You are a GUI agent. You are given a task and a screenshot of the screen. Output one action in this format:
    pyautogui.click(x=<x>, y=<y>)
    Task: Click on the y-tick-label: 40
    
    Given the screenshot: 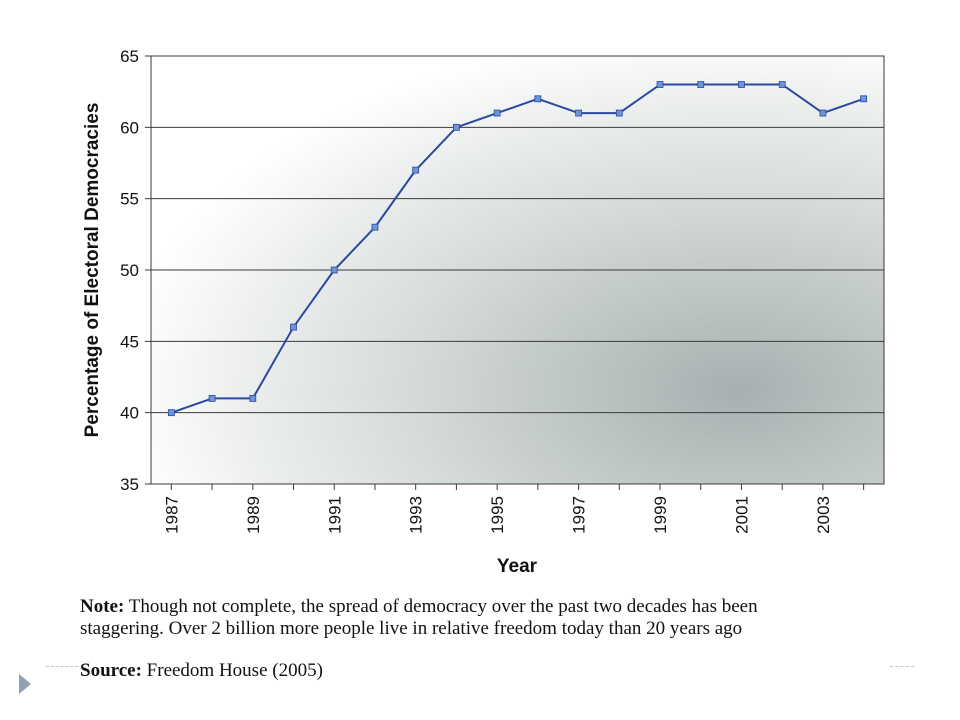 What is the action you would take?
    pyautogui.click(x=129, y=413)
    